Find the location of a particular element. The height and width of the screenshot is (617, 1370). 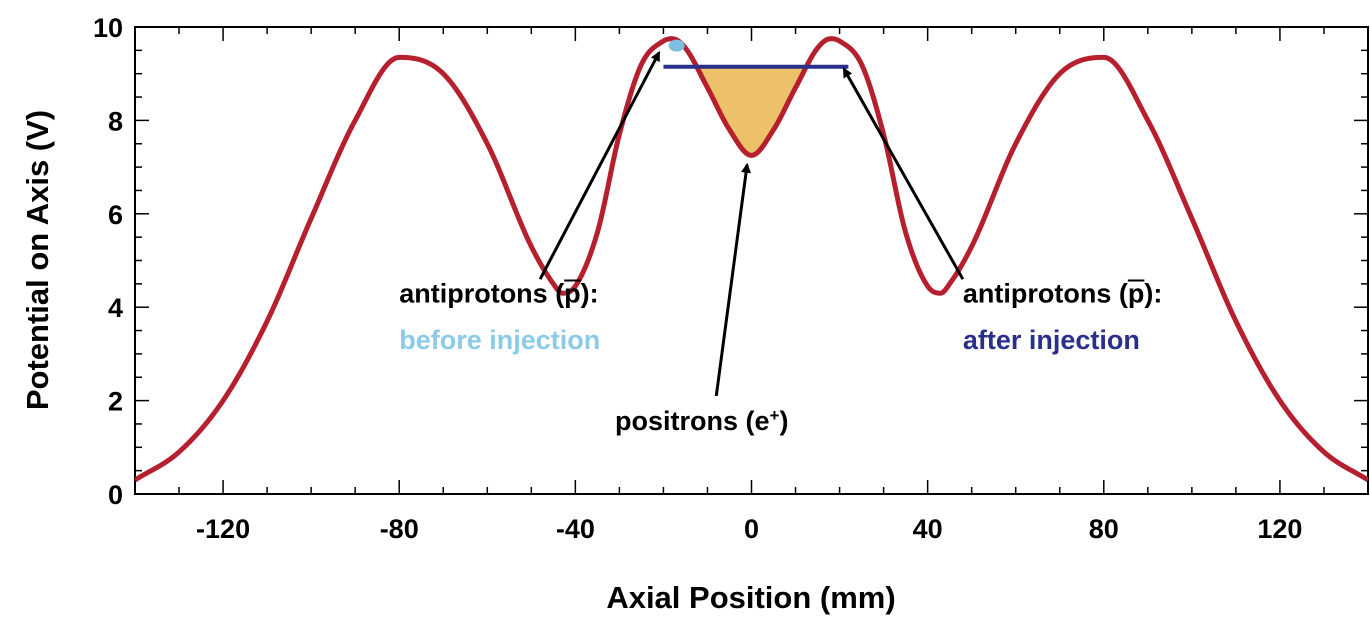

antiprotons-before-marker is located at coordinates (676, 45).